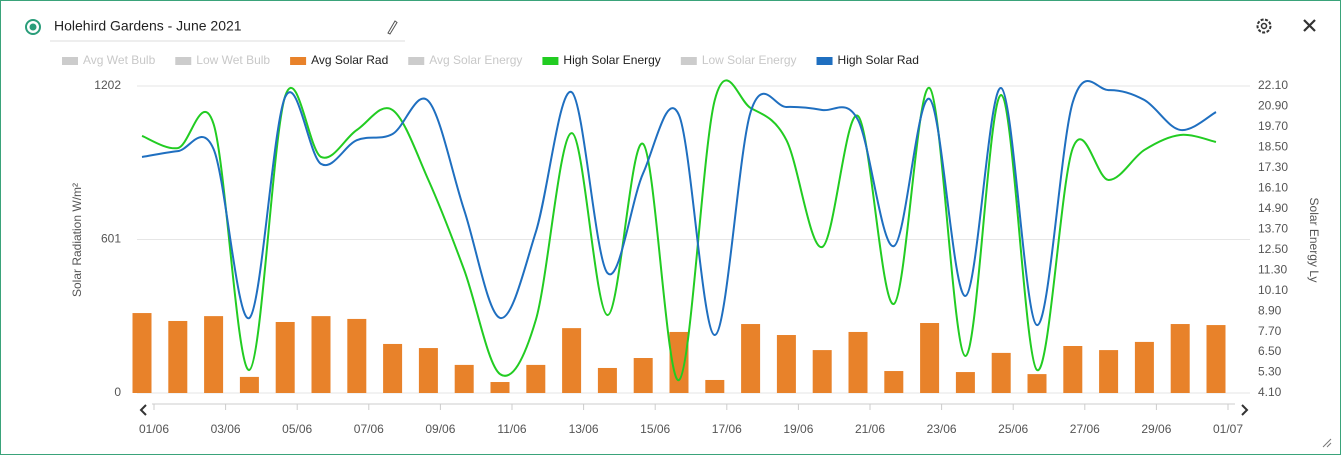  What do you see at coordinates (798, 429) in the screenshot?
I see `x-tick-label: 19/06` at bounding box center [798, 429].